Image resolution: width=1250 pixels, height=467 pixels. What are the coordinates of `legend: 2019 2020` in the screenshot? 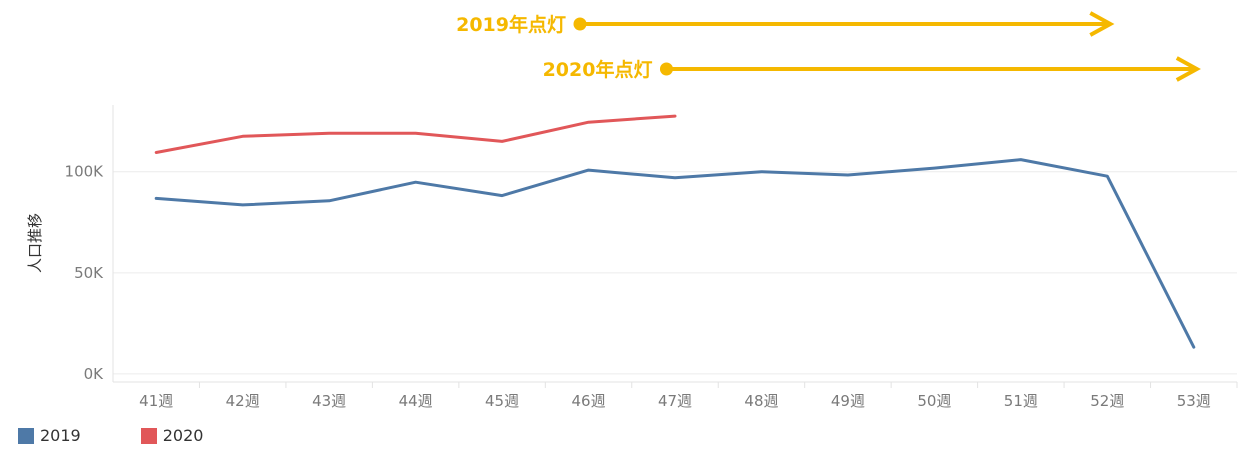 It's located at (140, 435).